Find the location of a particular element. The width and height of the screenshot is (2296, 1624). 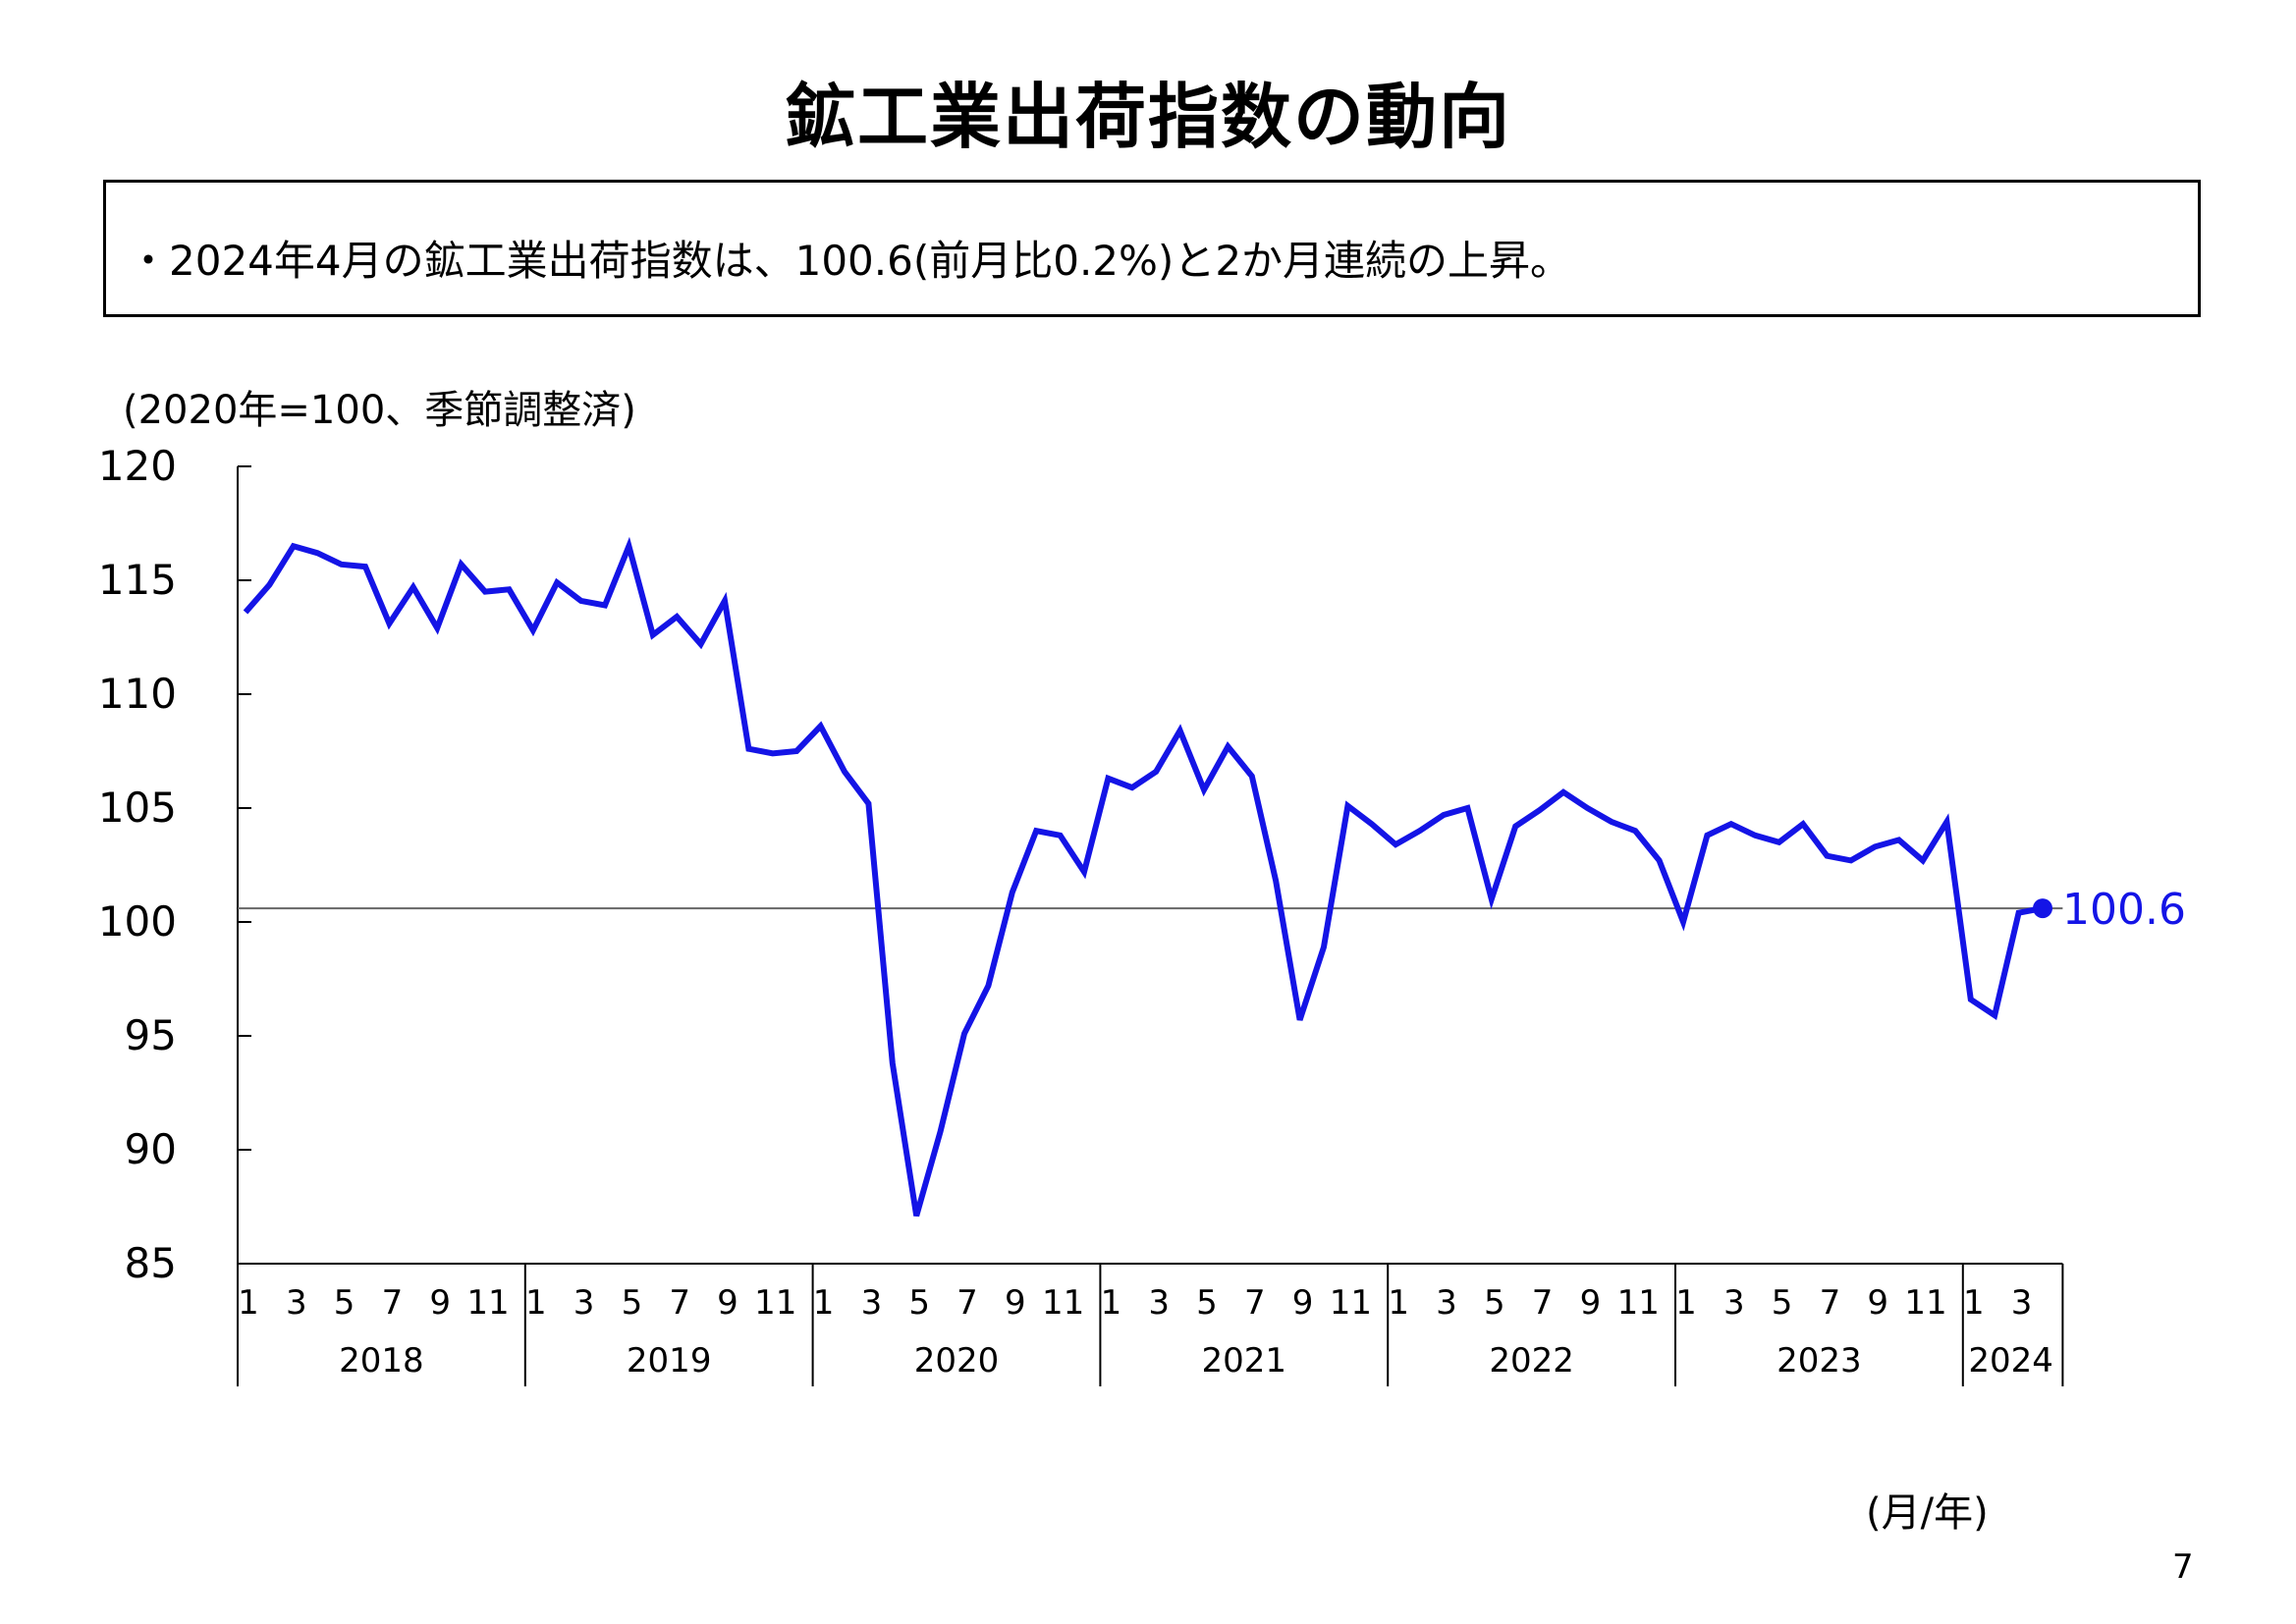

page-number: 7 is located at coordinates (2183, 1567).